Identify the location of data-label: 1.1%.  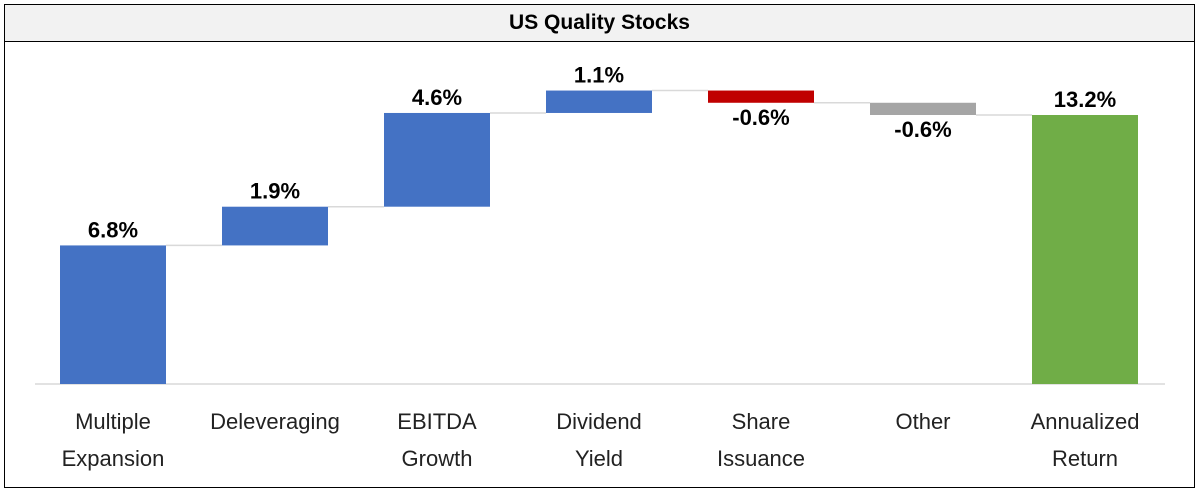
(599, 75).